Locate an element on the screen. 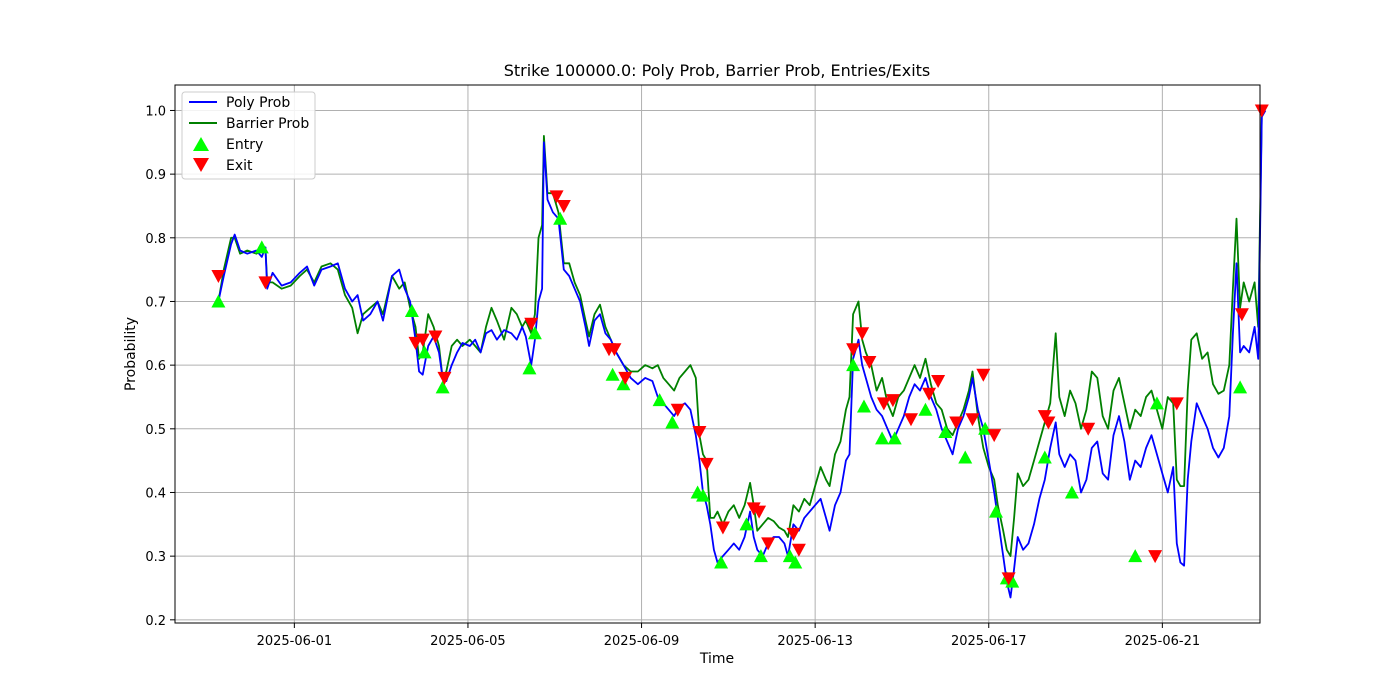 The width and height of the screenshot is (1400, 700). x-tick-label: 2025-06-17 is located at coordinates (989, 641).